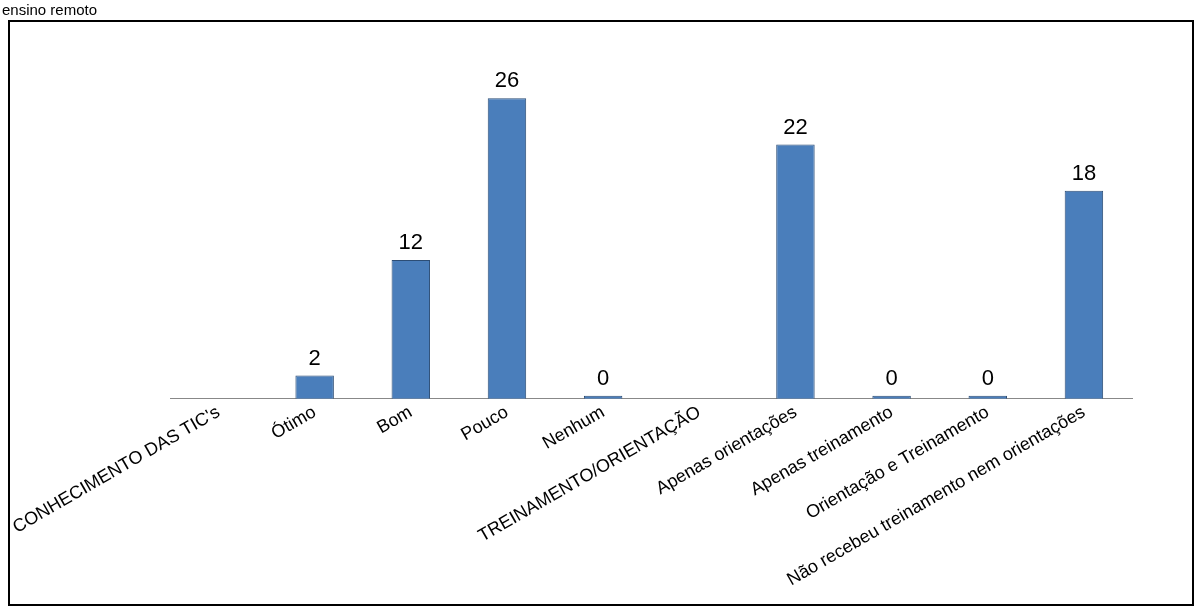 This screenshot has height=608, width=1203. What do you see at coordinates (507, 80) in the screenshot?
I see `data-label: 26` at bounding box center [507, 80].